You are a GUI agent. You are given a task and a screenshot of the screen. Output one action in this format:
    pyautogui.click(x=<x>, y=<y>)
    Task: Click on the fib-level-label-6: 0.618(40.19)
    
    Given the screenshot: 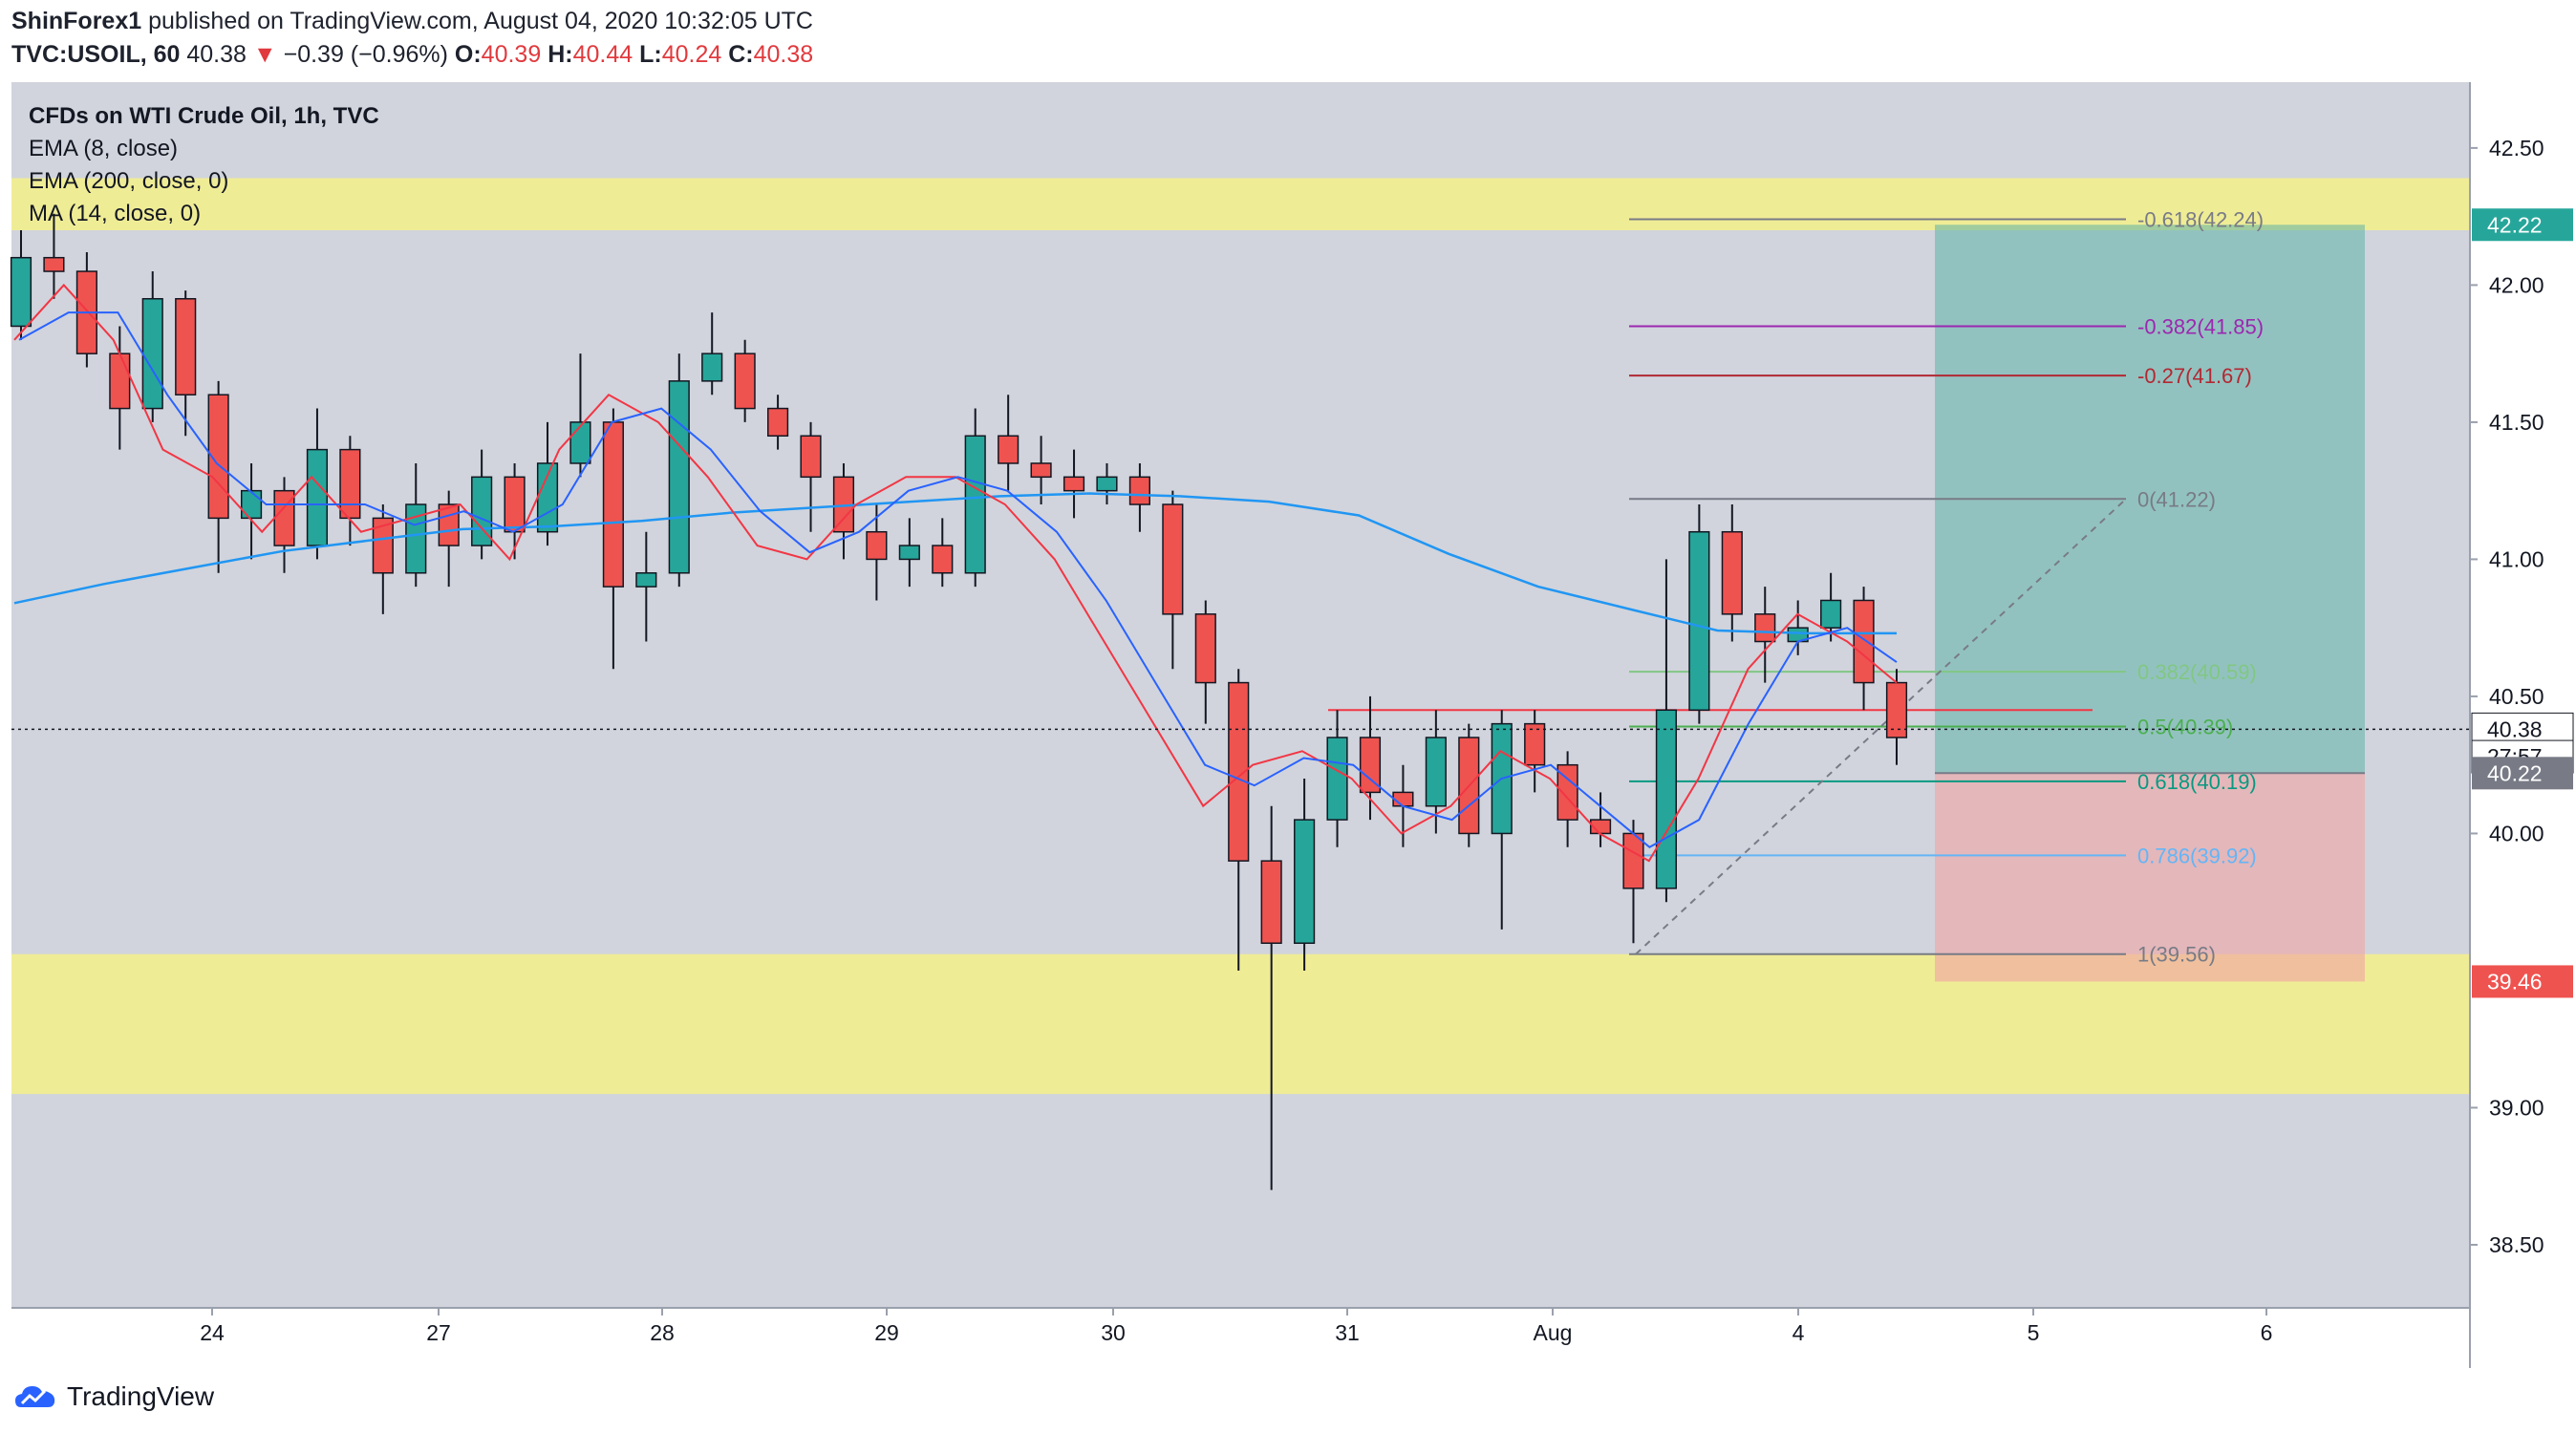 What is the action you would take?
    pyautogui.click(x=2197, y=782)
    